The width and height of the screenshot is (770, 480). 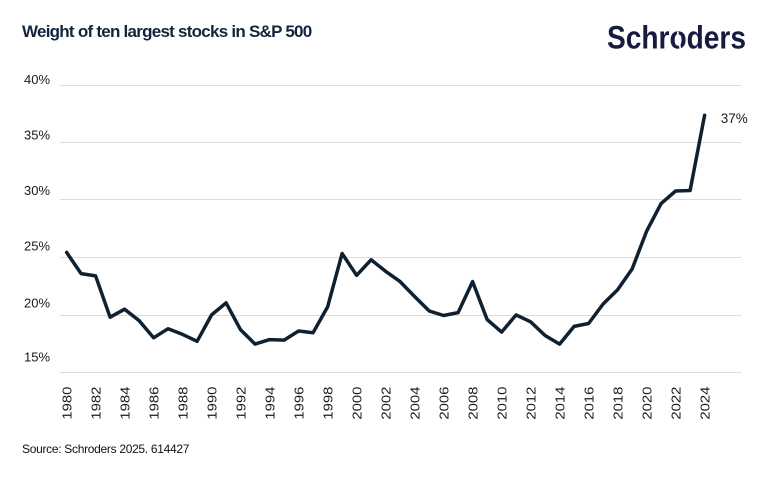 What do you see at coordinates (37, 246) in the screenshot?
I see `svg-text: 25%` at bounding box center [37, 246].